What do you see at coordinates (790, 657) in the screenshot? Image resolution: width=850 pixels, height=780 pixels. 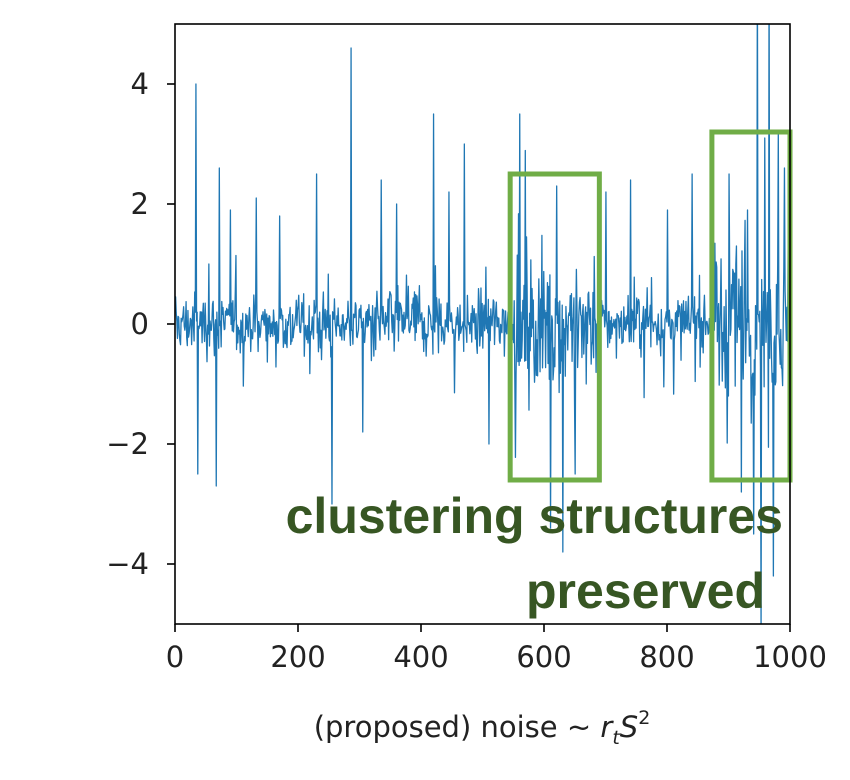 I see `x-tick-label: 1000` at bounding box center [790, 657].